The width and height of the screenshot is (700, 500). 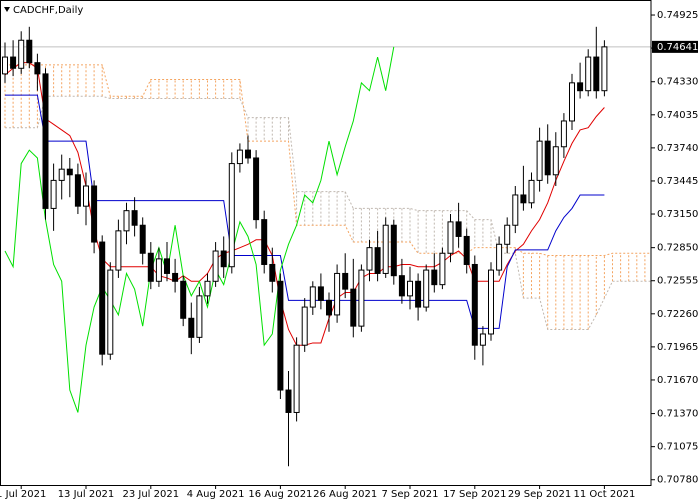 I want to click on y-tick-label: 0.71075, so click(x=677, y=447).